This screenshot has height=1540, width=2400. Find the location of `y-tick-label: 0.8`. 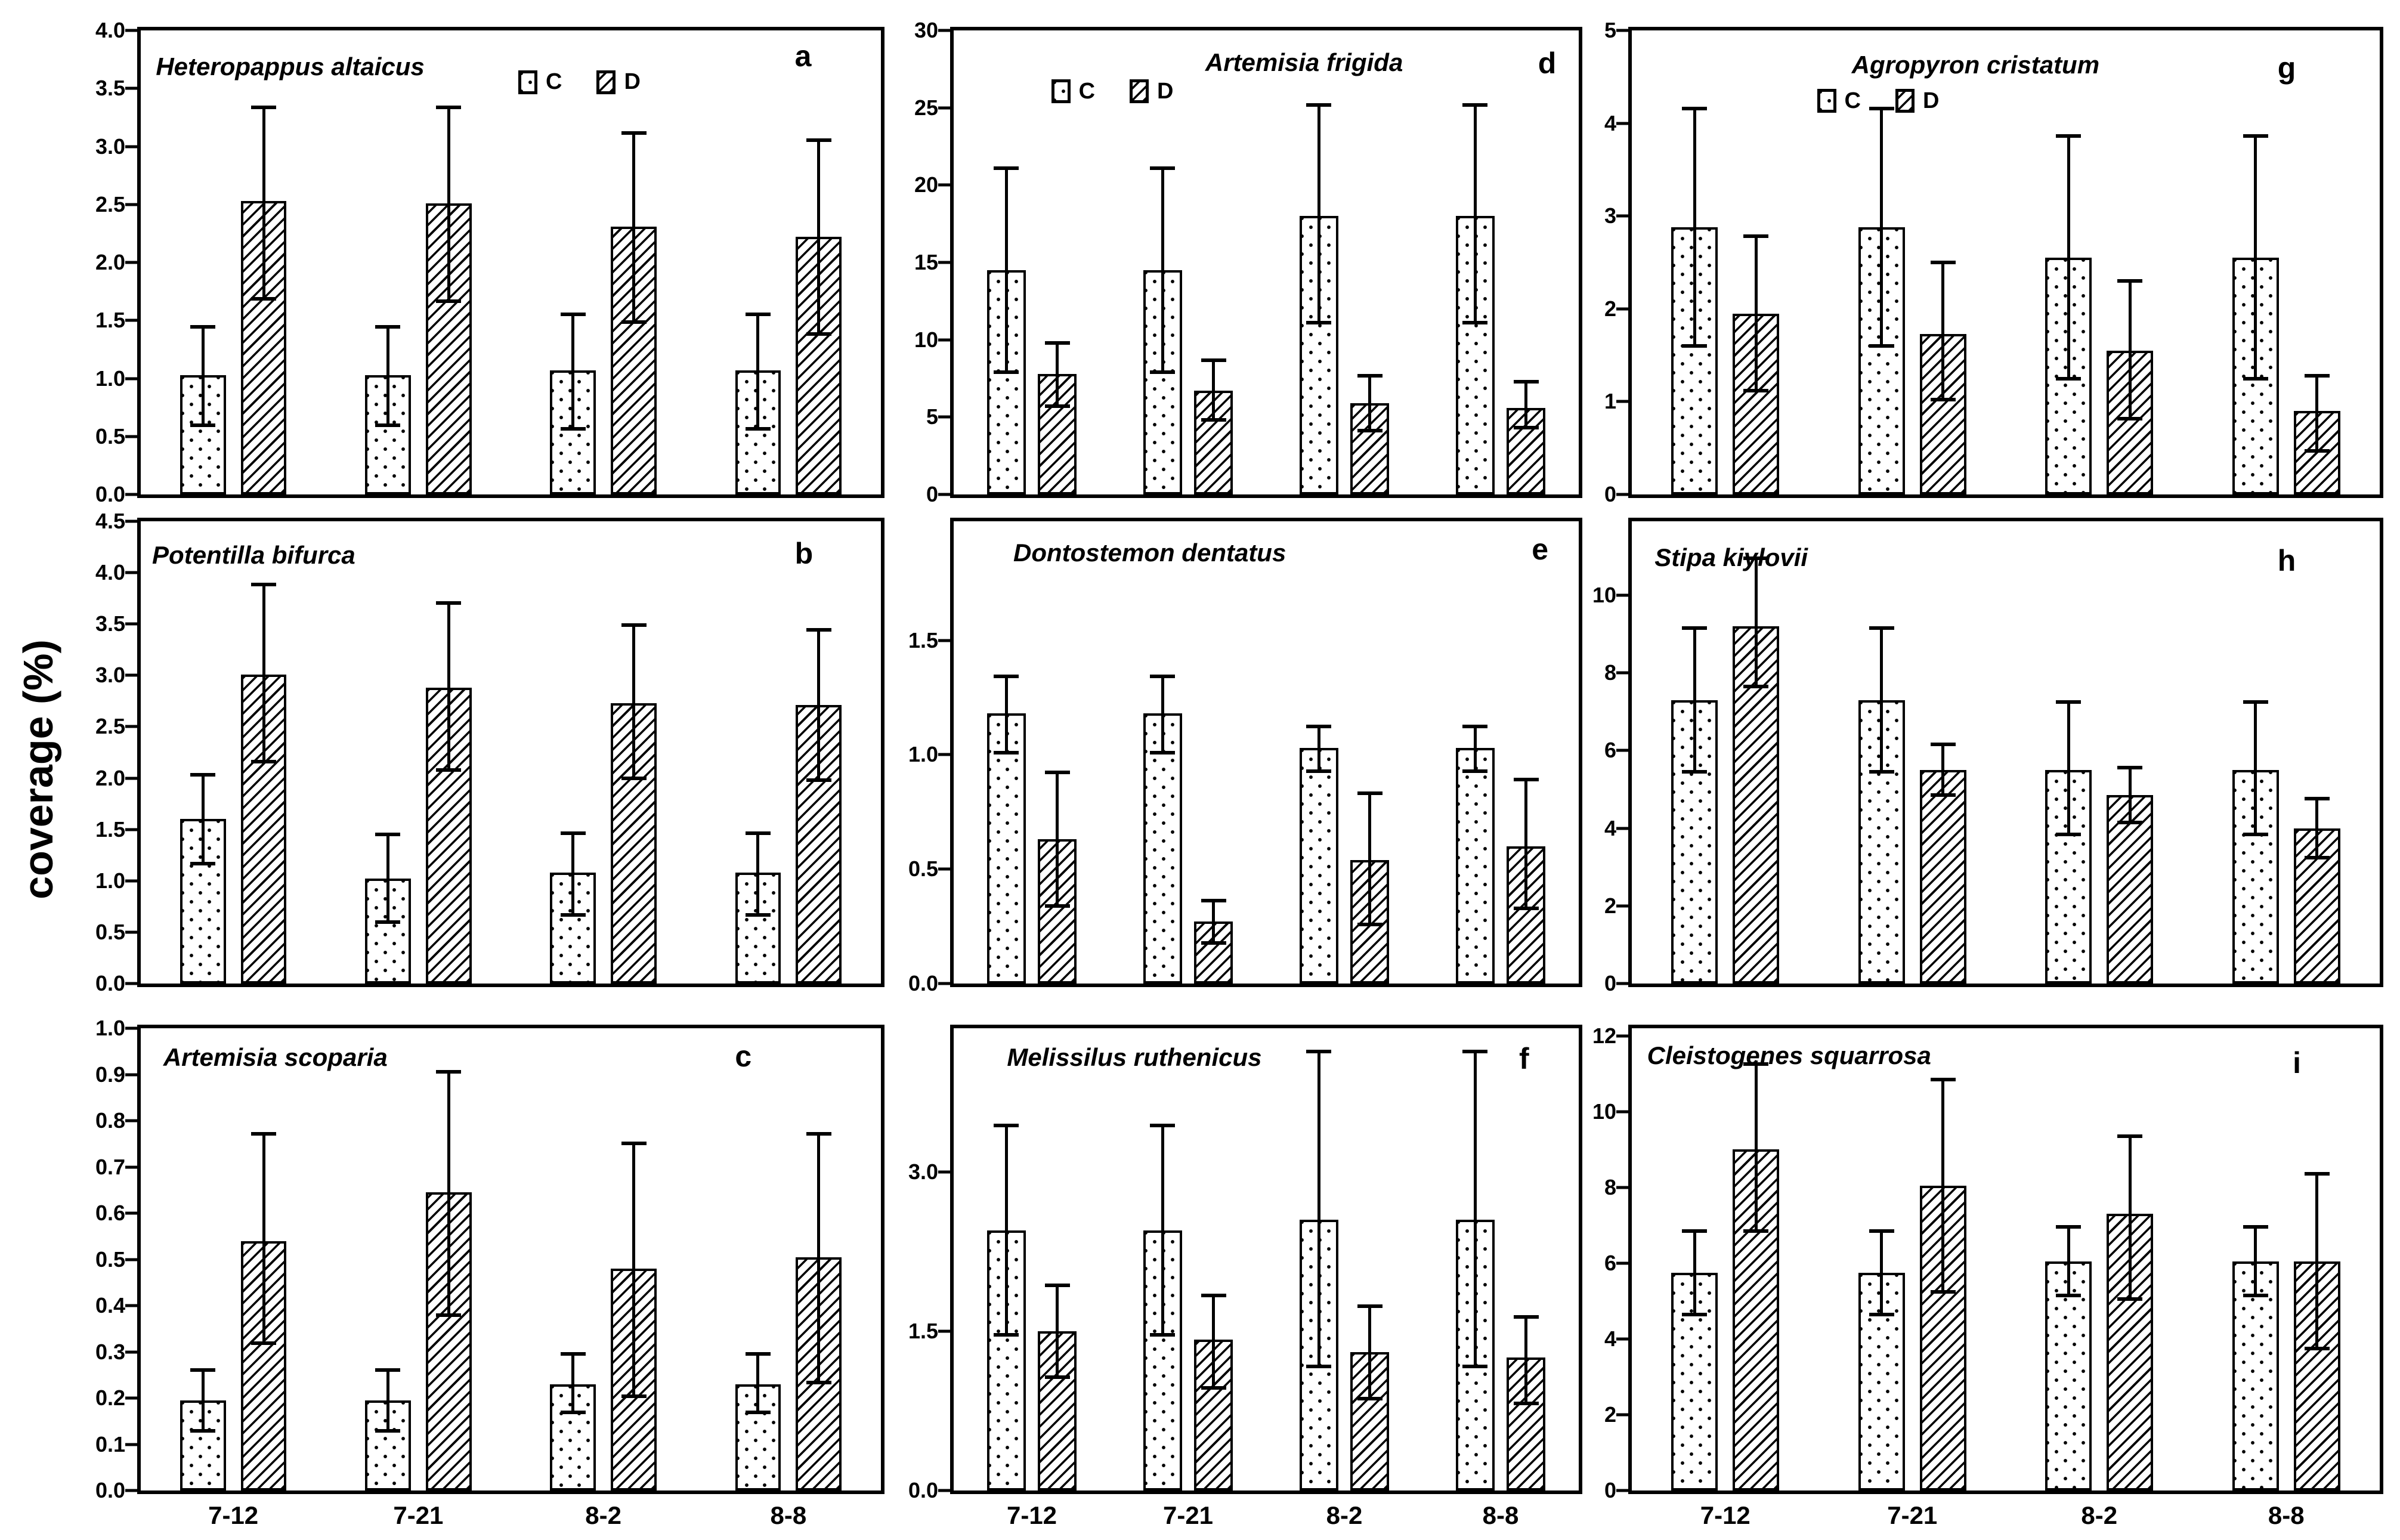

y-tick-label: 0.8 is located at coordinates (110, 1120).